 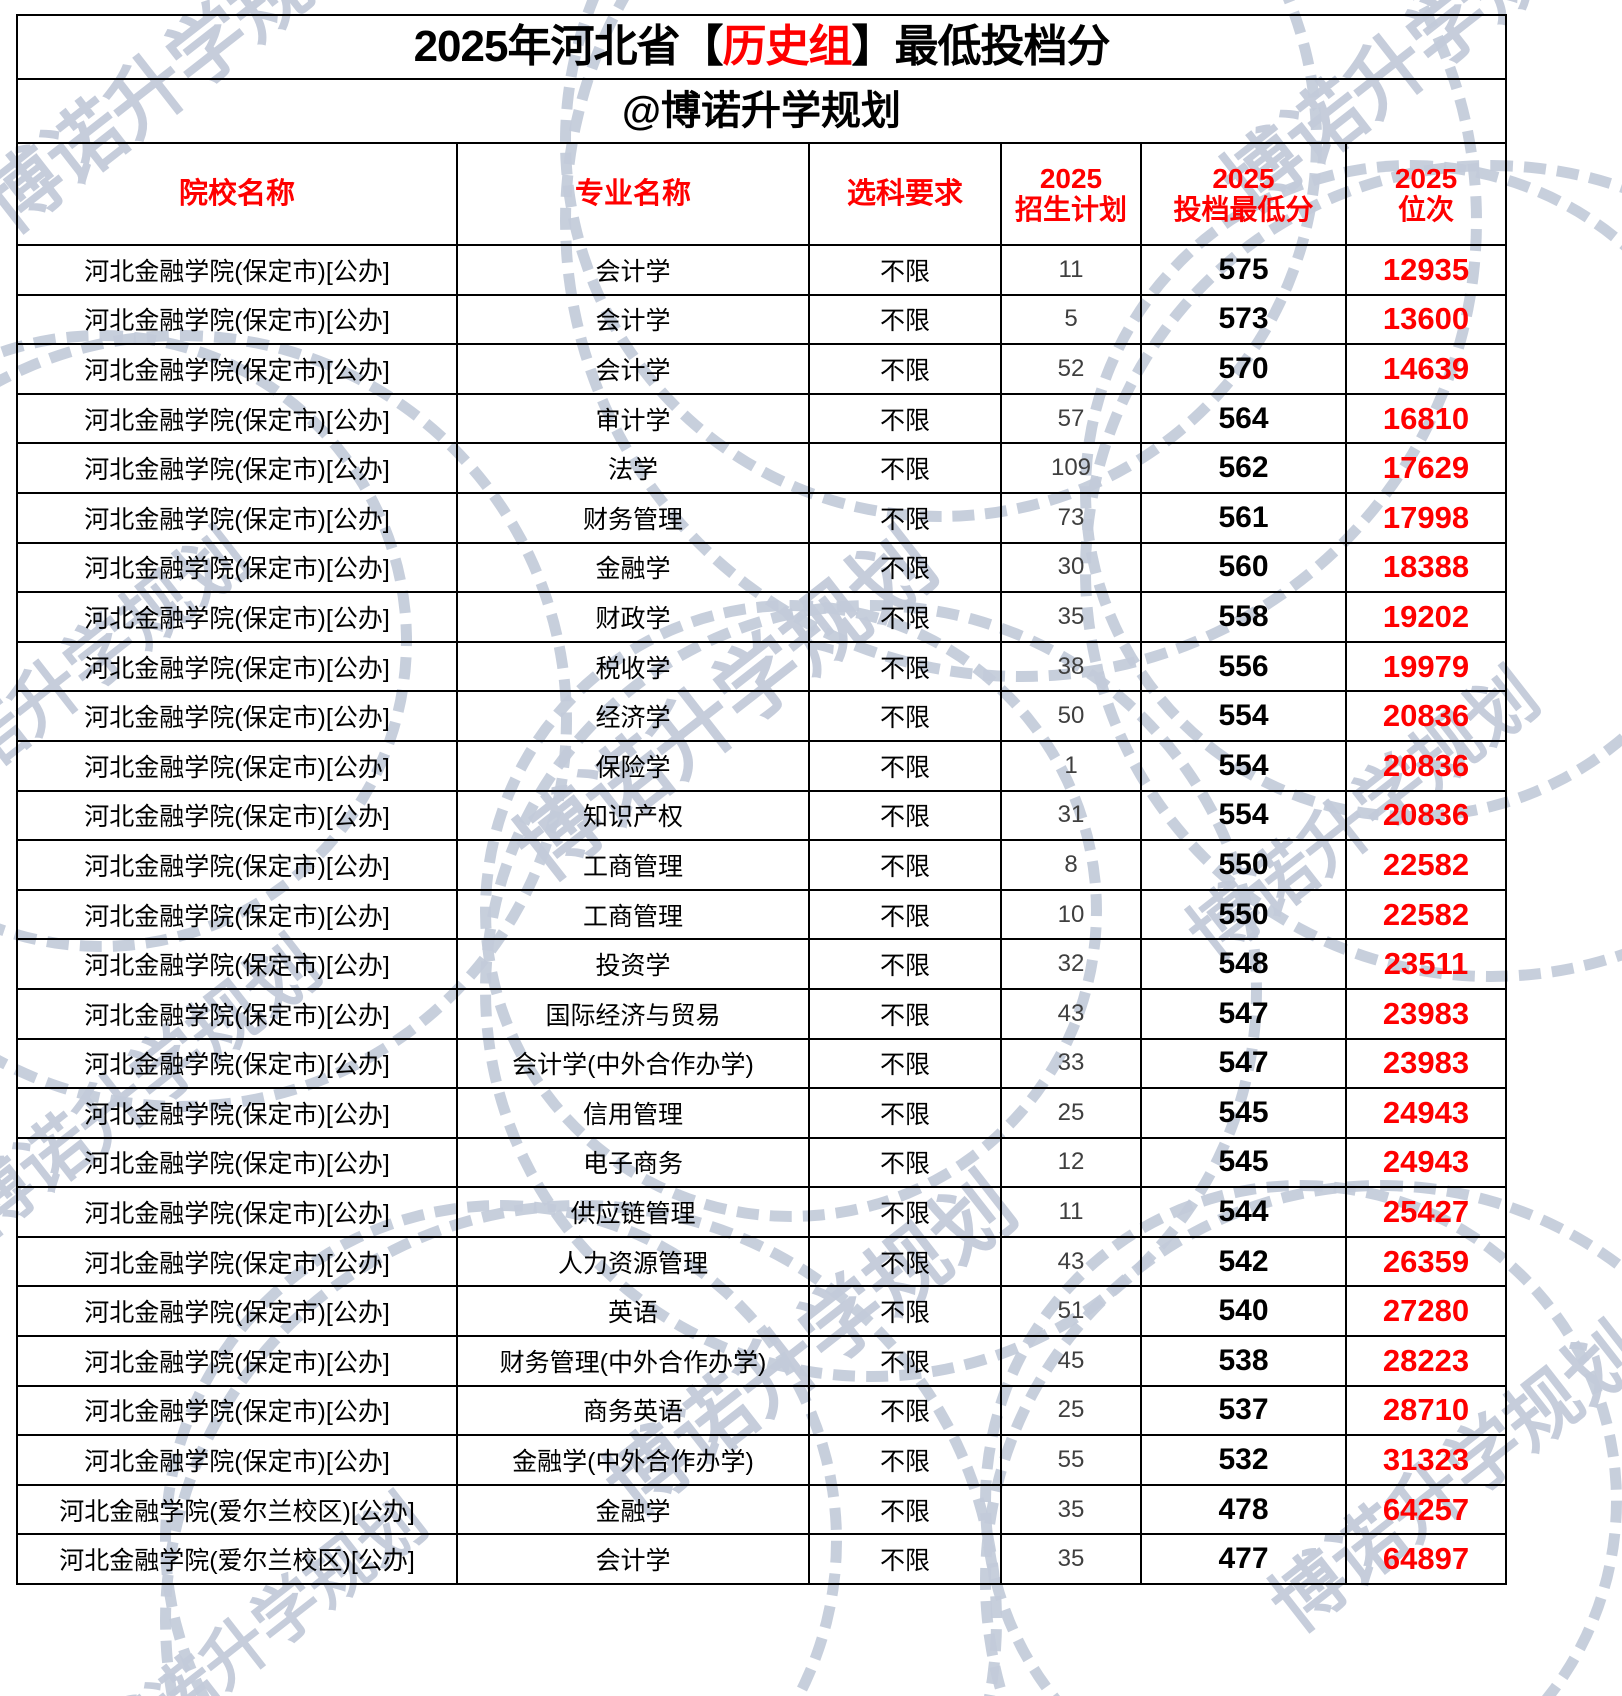 I want to click on cell-plan: 57, so click(x=1071, y=418).